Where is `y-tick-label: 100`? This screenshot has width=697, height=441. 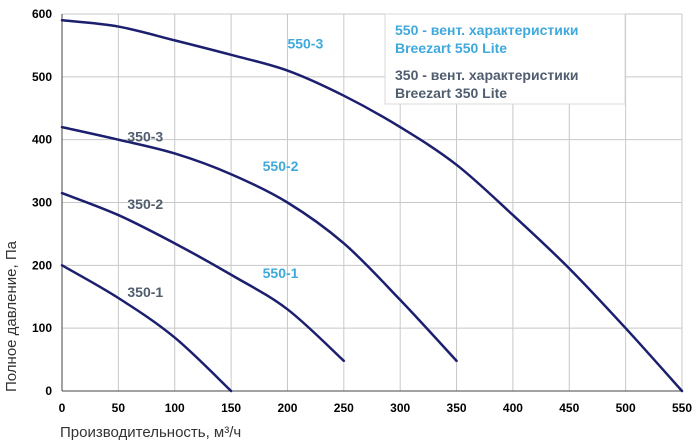 y-tick-label: 100 is located at coordinates (42, 328).